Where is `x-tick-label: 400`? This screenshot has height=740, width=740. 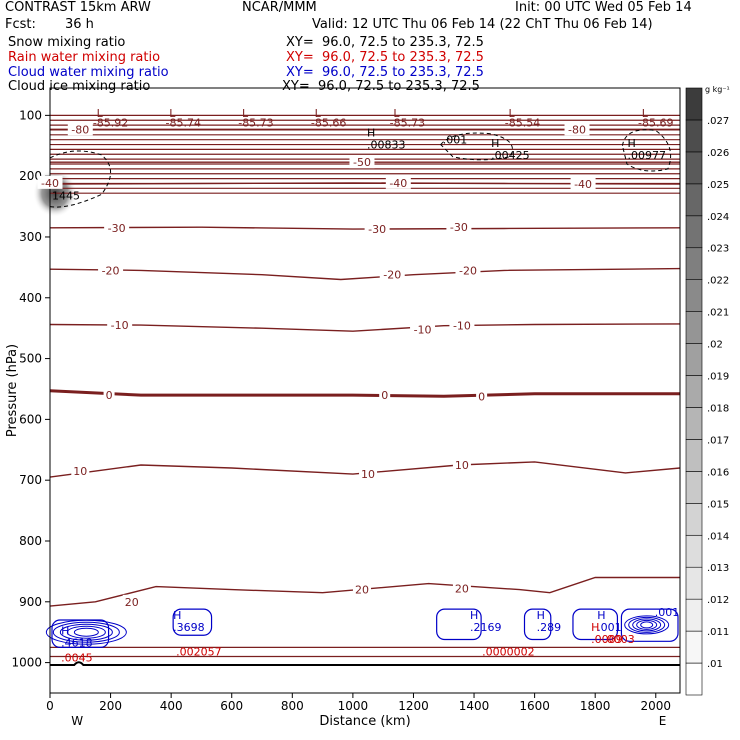
x-tick-label: 400 is located at coordinates (171, 706).